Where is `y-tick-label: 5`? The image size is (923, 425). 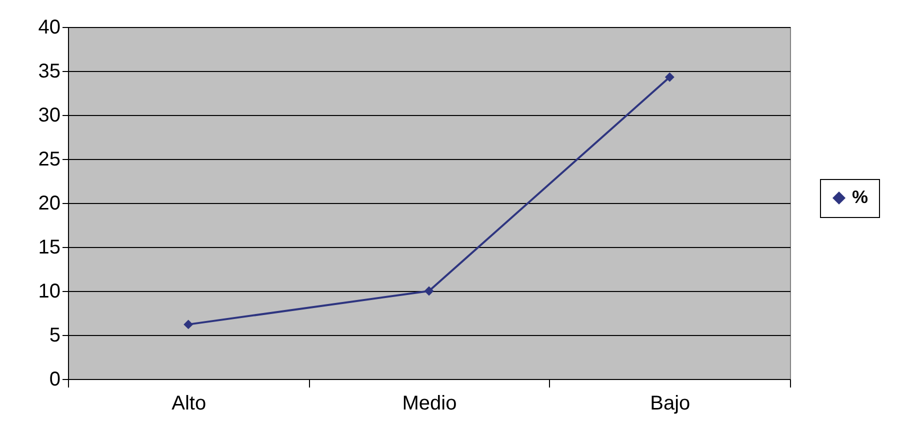 y-tick-label: 5 is located at coordinates (54, 335).